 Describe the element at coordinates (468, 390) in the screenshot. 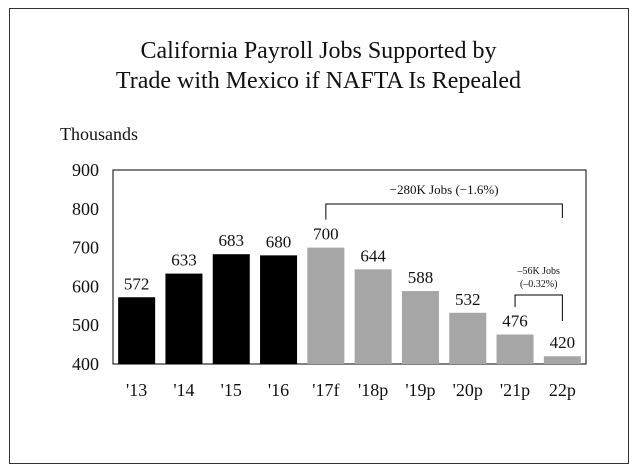

I see `x-tick-label: '20p` at that location.